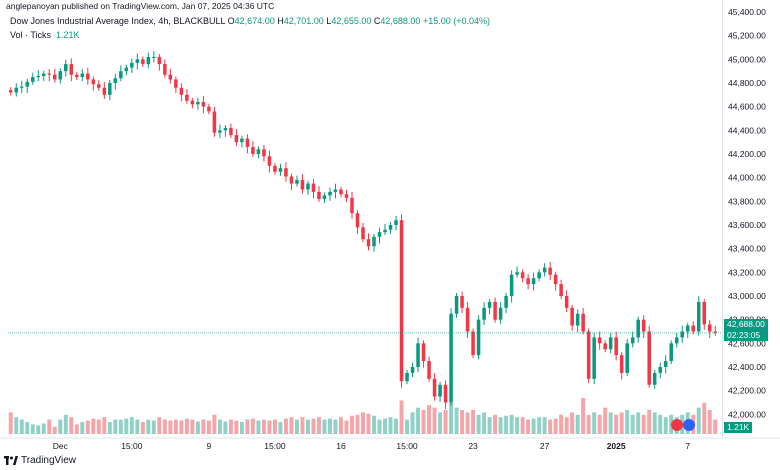  What do you see at coordinates (40, 460) in the screenshot?
I see `tradingview-logo: TradingView` at bounding box center [40, 460].